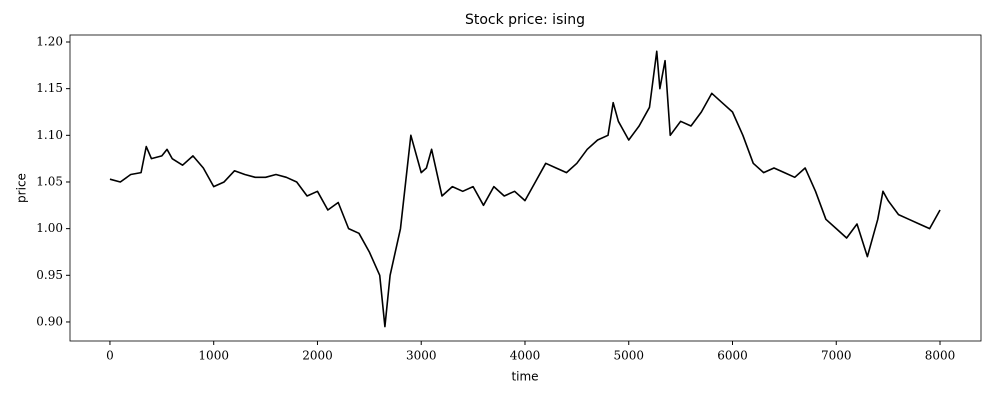 The height and width of the screenshot is (400, 1000). I want to click on chart-title: Stock price: ising, so click(525, 20).